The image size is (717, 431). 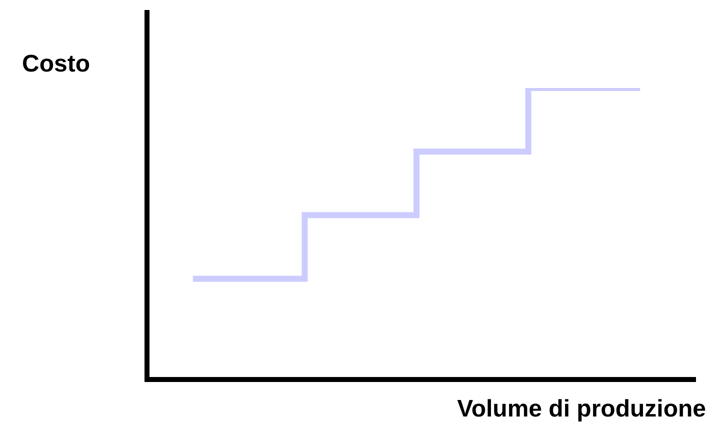 I want to click on y-axis-title: Costo, so click(x=56, y=64).